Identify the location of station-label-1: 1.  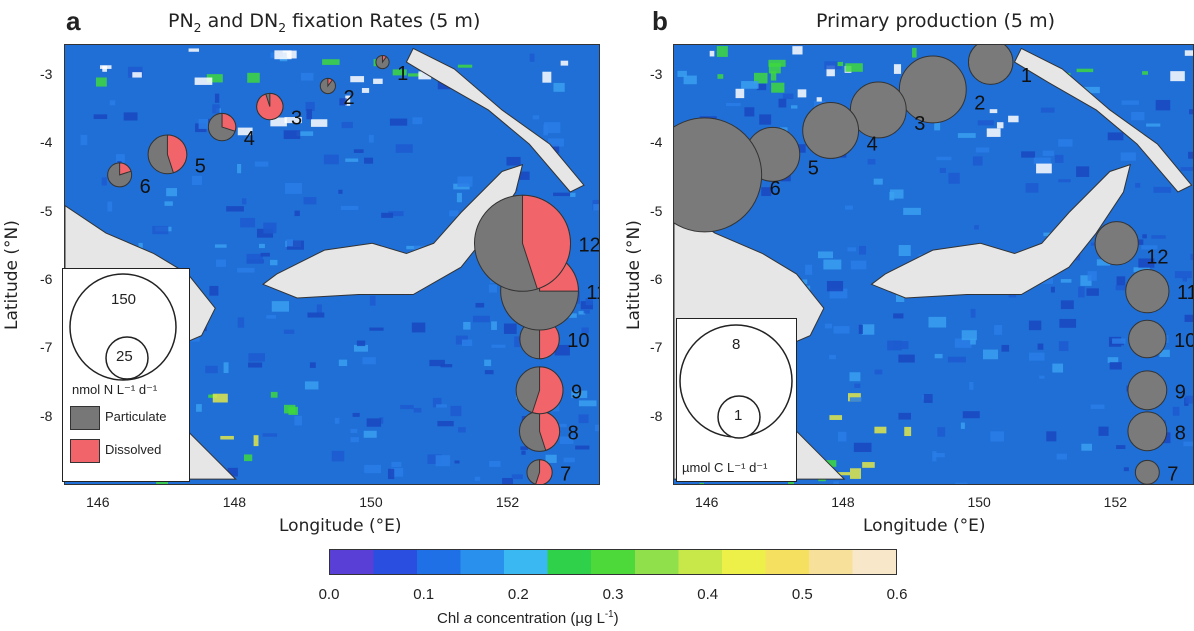
(402, 74).